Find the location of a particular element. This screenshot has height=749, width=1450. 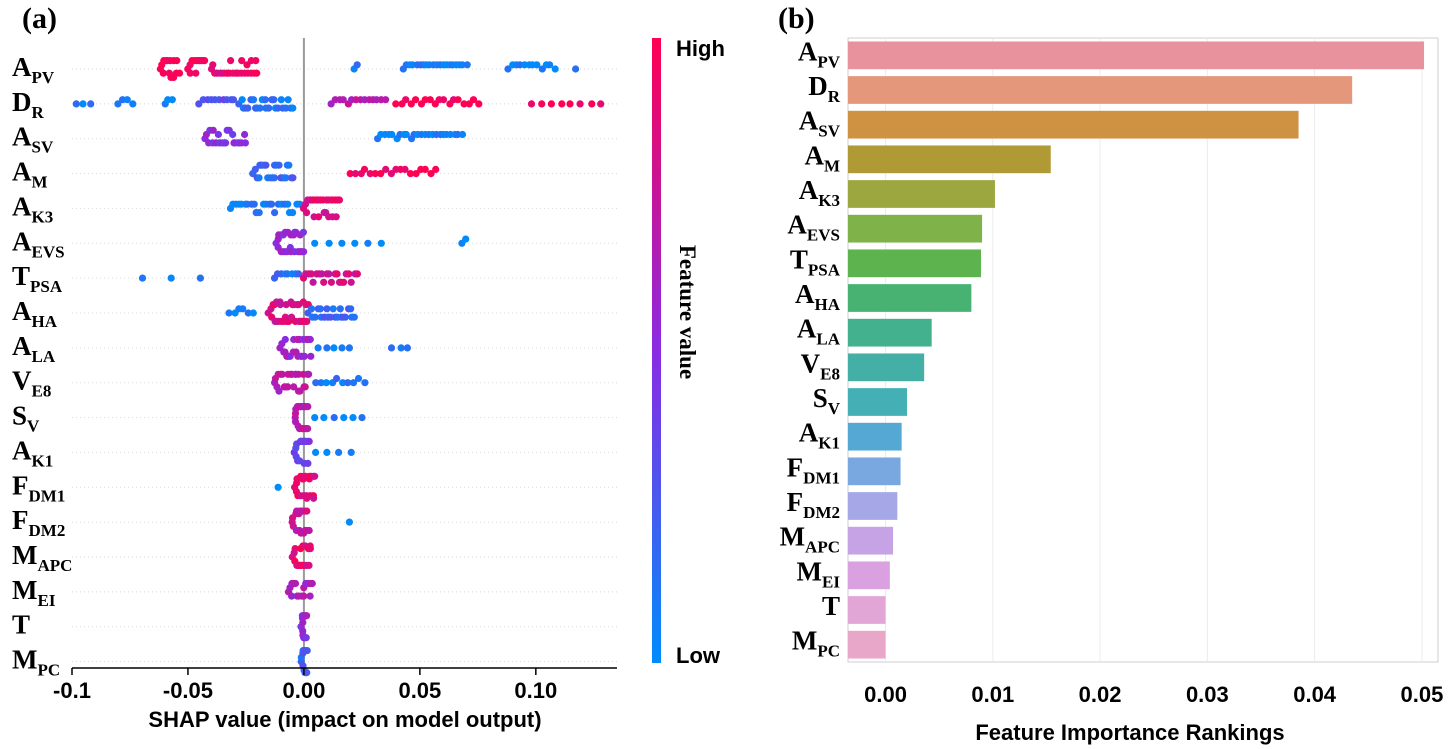

x-tick-label-b: 0.00 is located at coordinates (885, 694).